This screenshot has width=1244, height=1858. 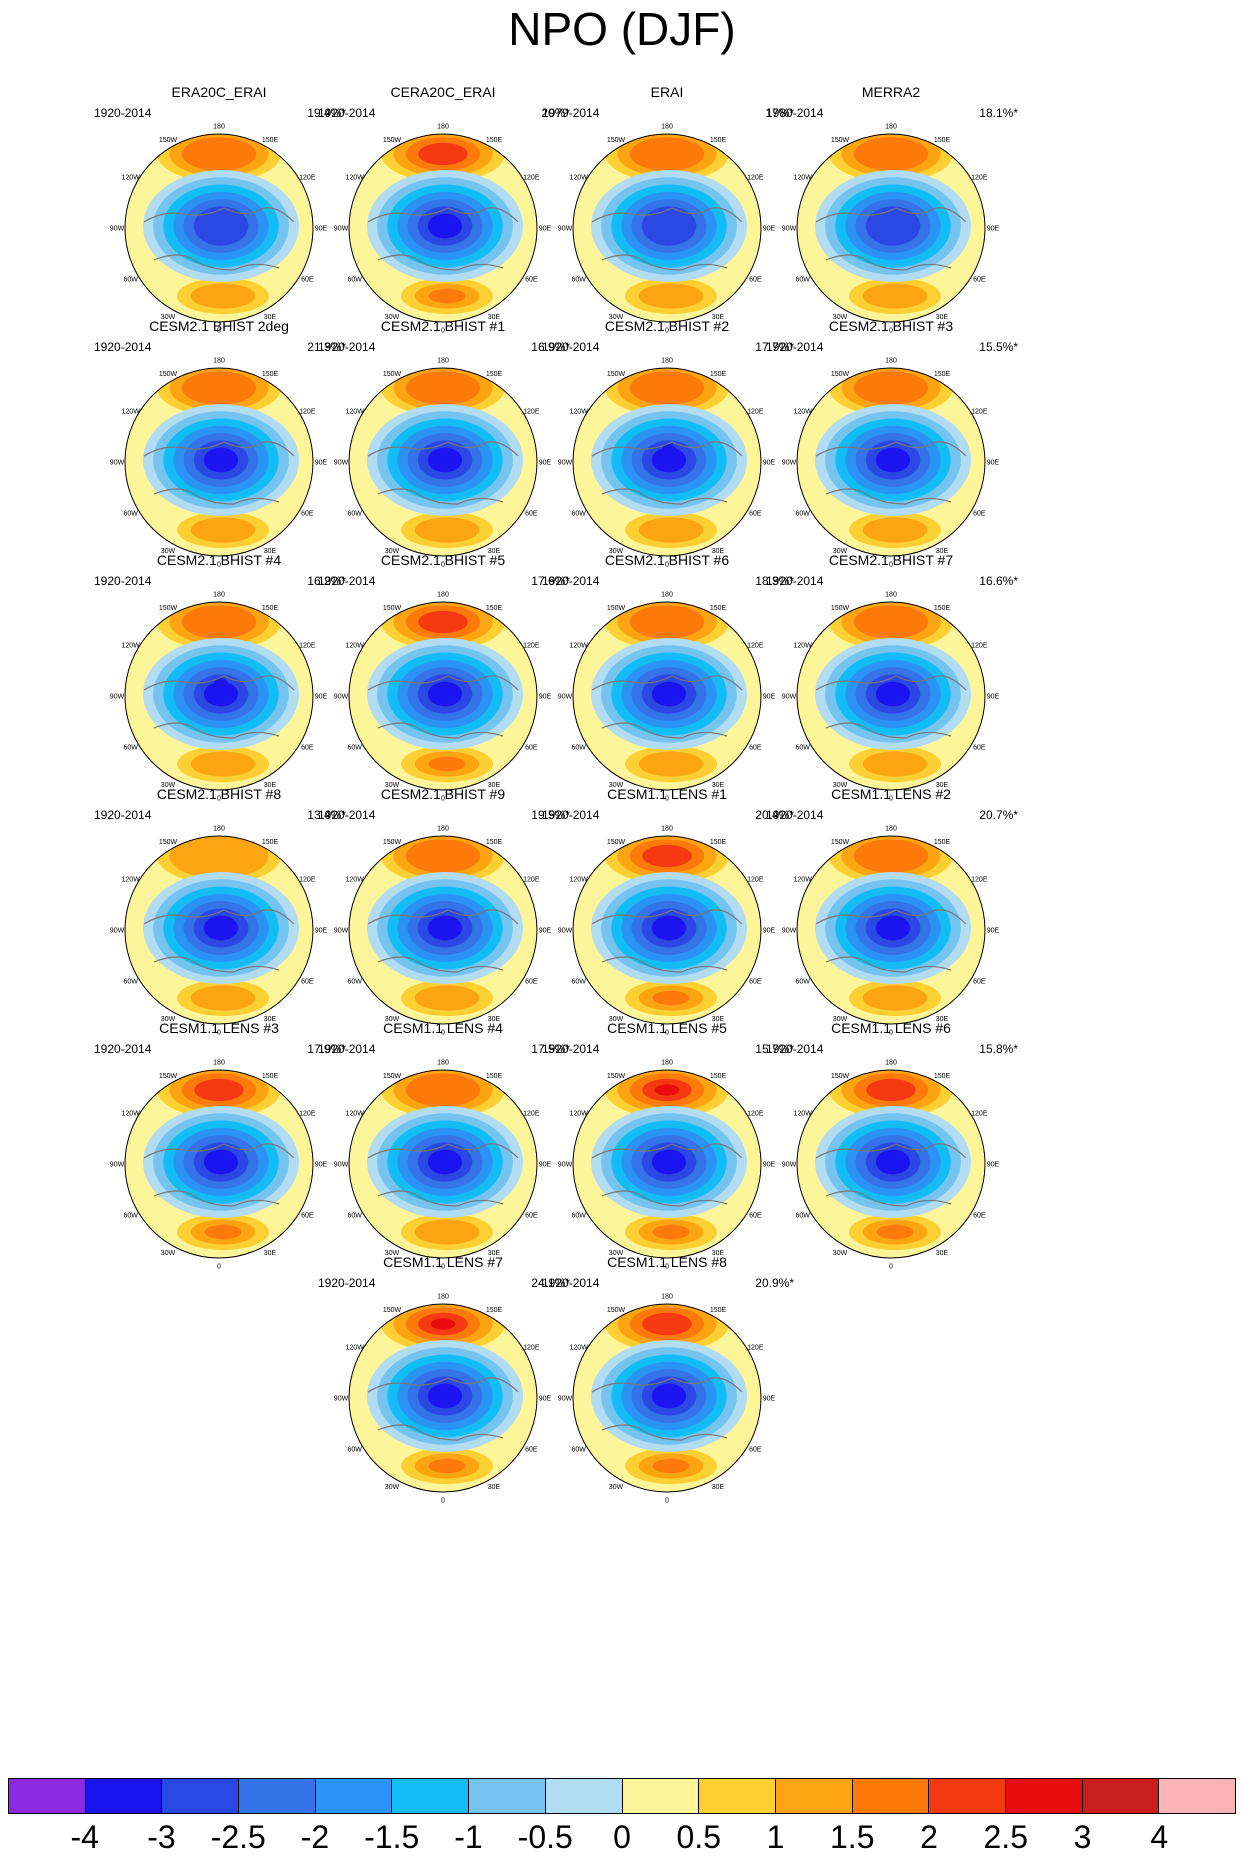 What do you see at coordinates (84, 1837) in the screenshot?
I see `colorbar-label: -4` at bounding box center [84, 1837].